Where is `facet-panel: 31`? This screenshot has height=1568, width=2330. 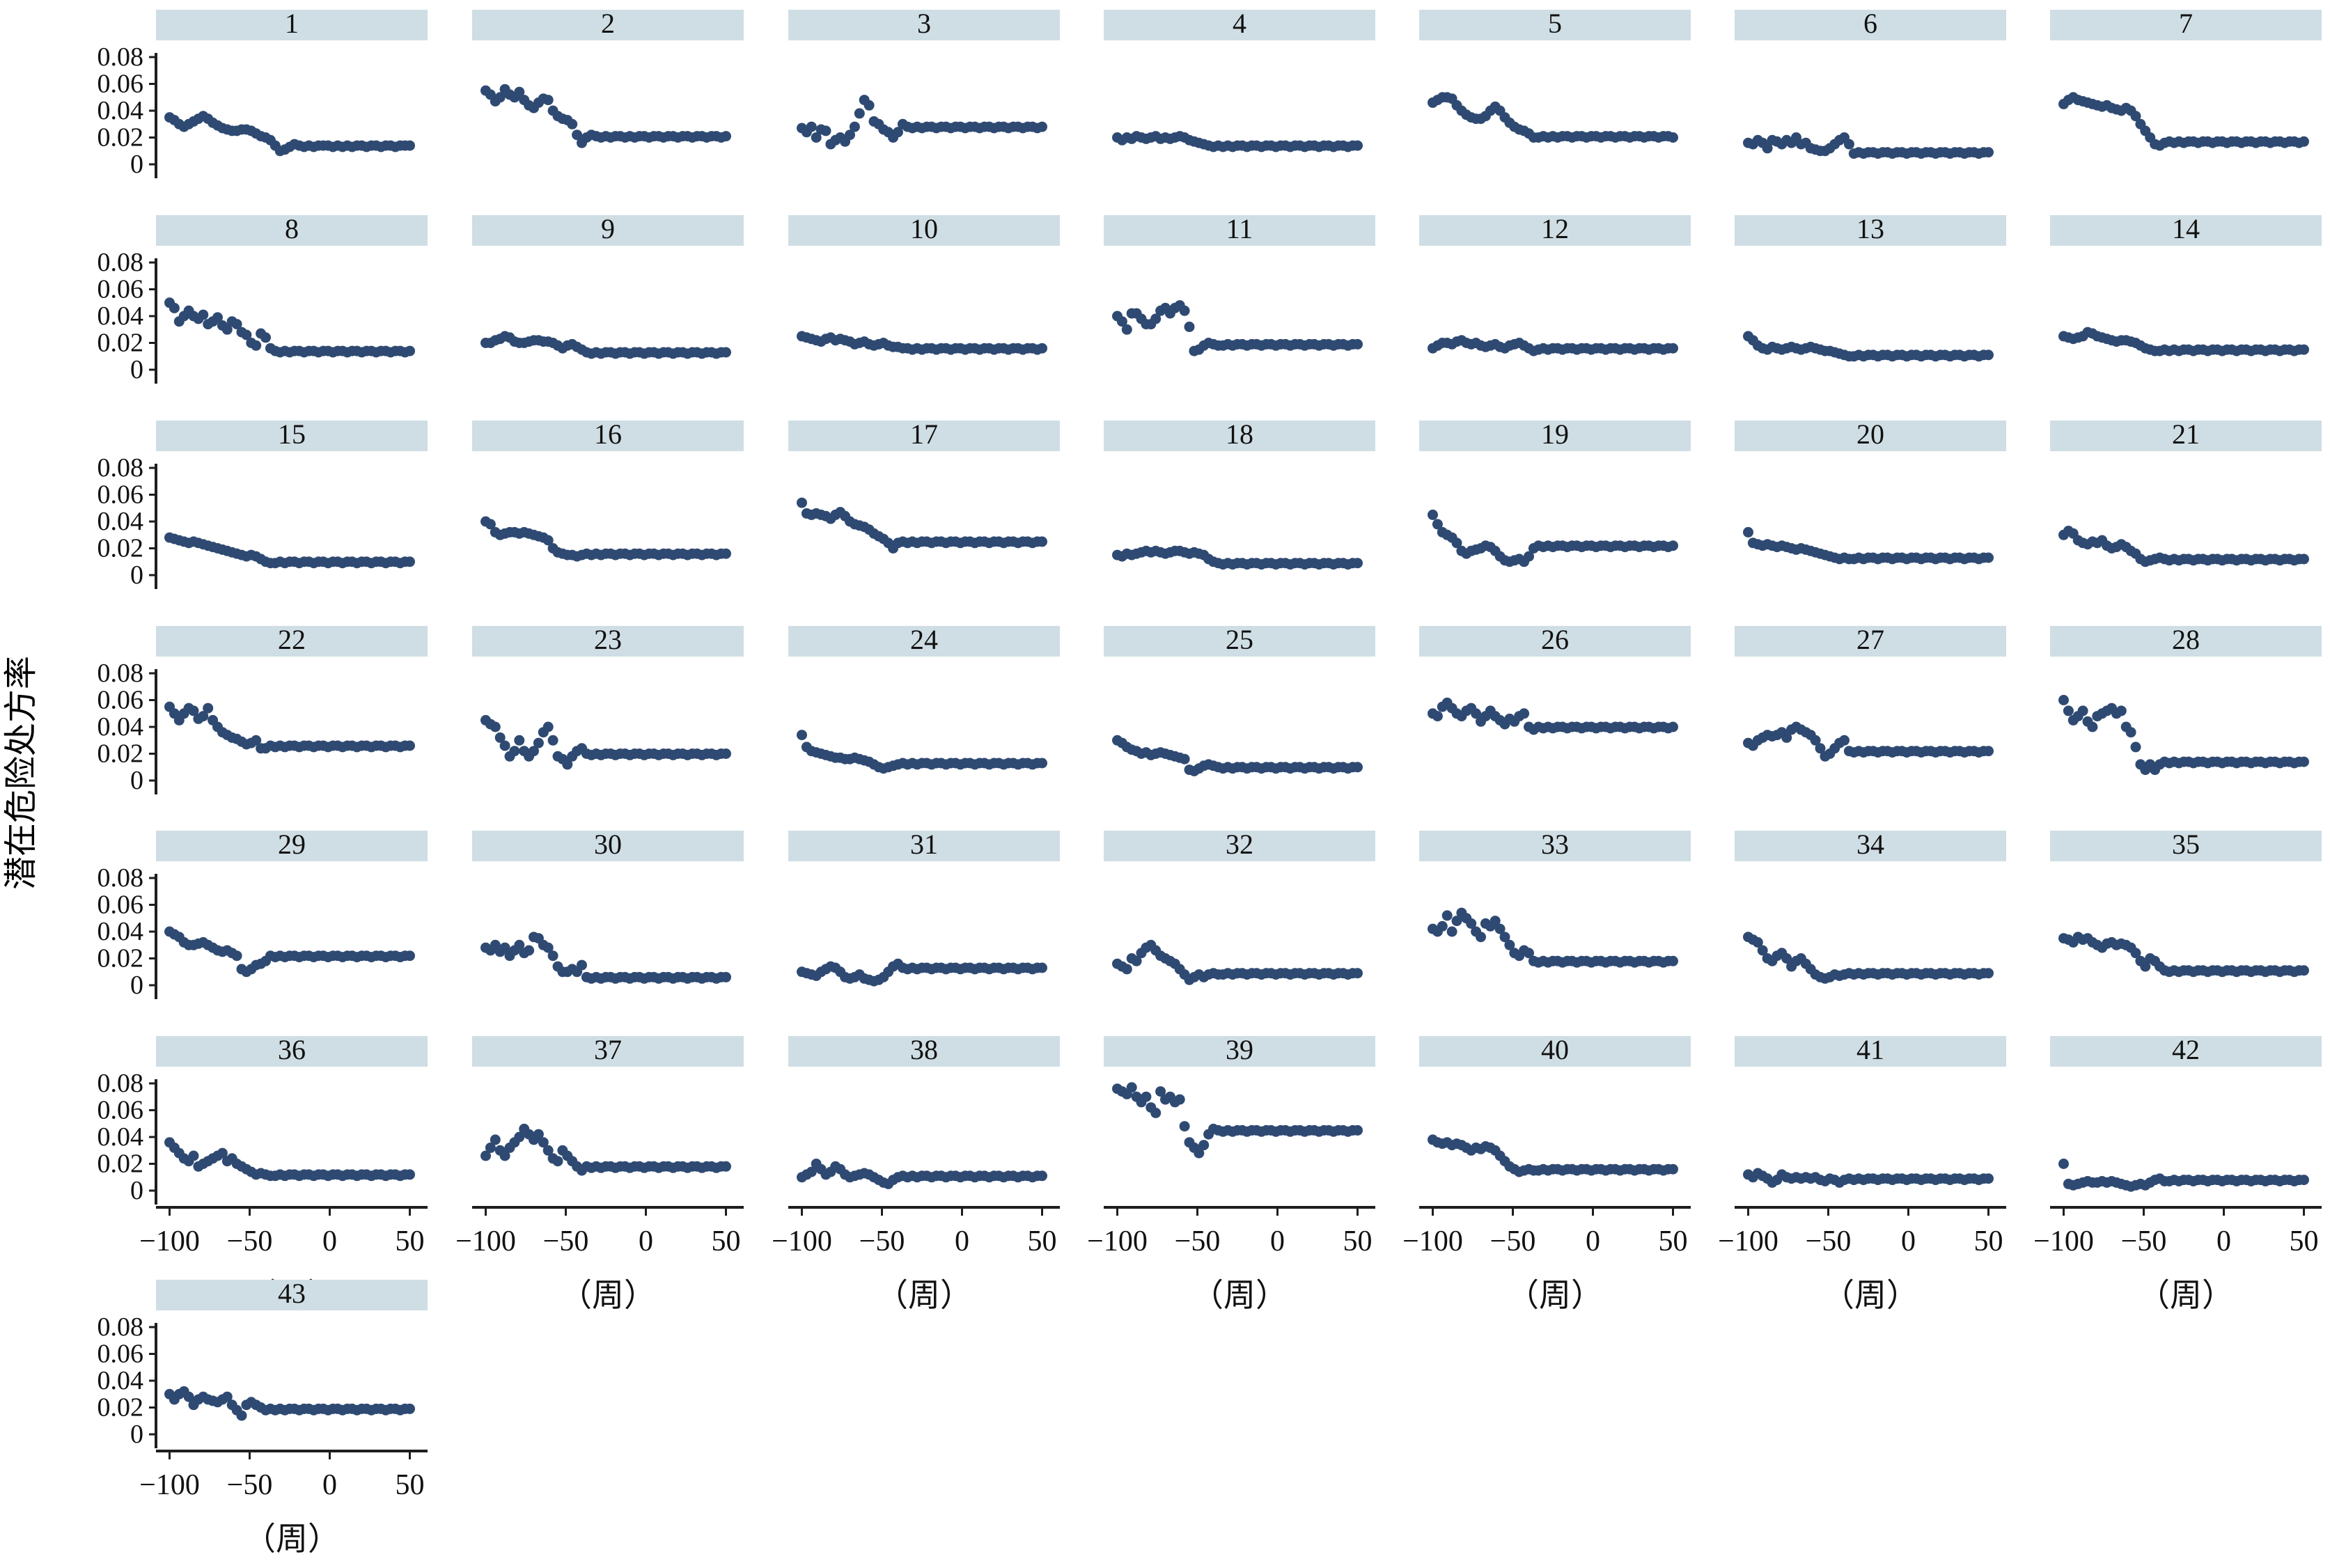
facet-panel: 31 is located at coordinates (924, 908).